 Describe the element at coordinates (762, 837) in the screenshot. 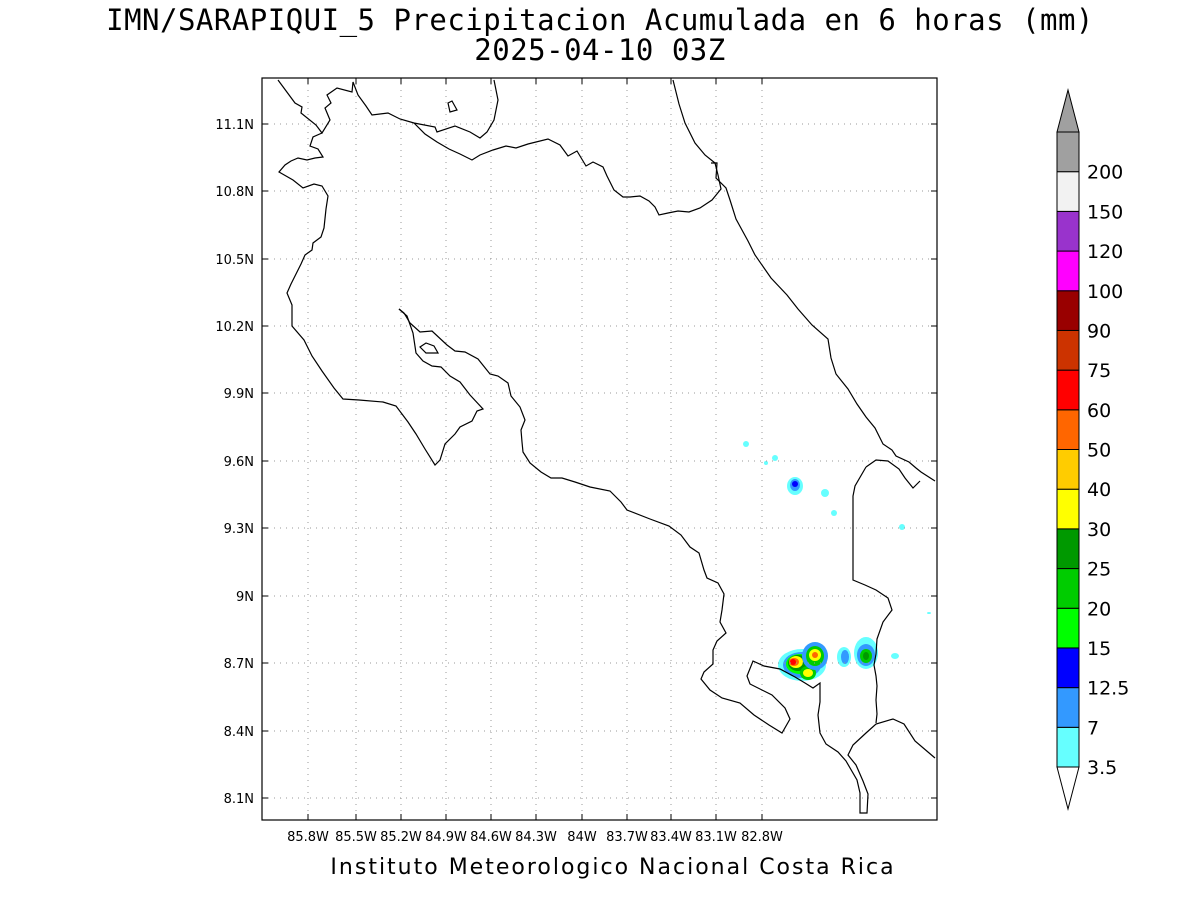

I see `lon-tick-label: 82.8W` at that location.